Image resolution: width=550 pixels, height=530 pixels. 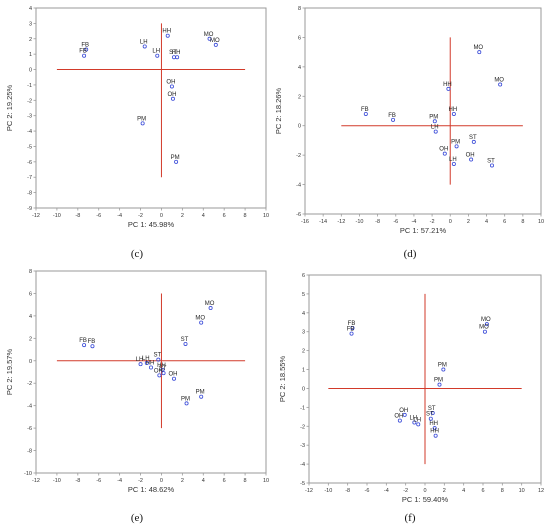 I want to click on panel-caption-d: (d), so click(x=410, y=254).